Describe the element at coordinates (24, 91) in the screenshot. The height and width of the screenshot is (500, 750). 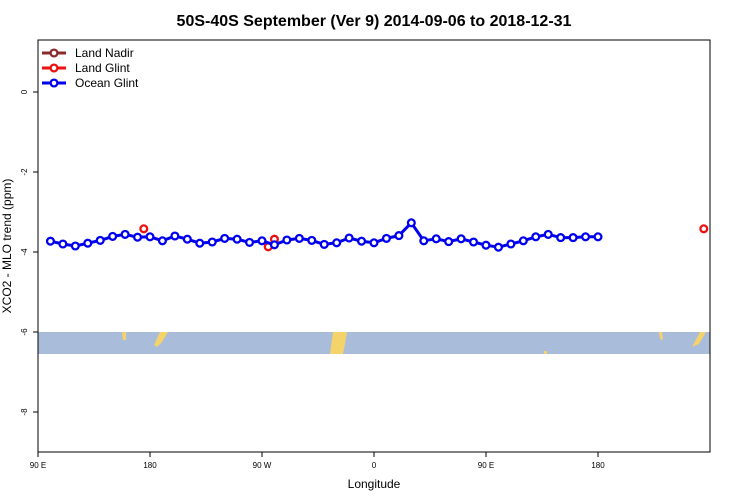
I see `y-tick-label: 0` at that location.